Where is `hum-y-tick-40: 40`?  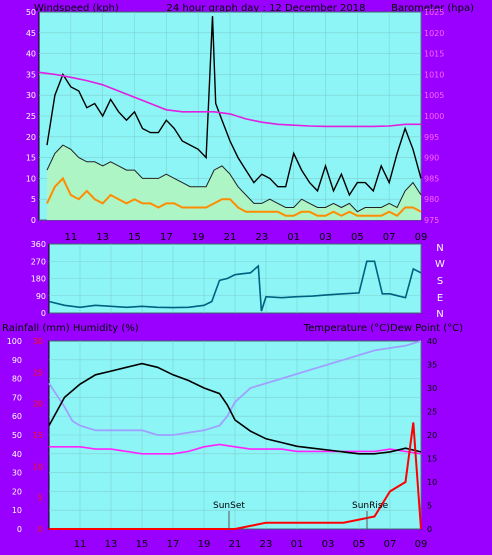 hum-y-tick-40: 40 is located at coordinates (17, 454).